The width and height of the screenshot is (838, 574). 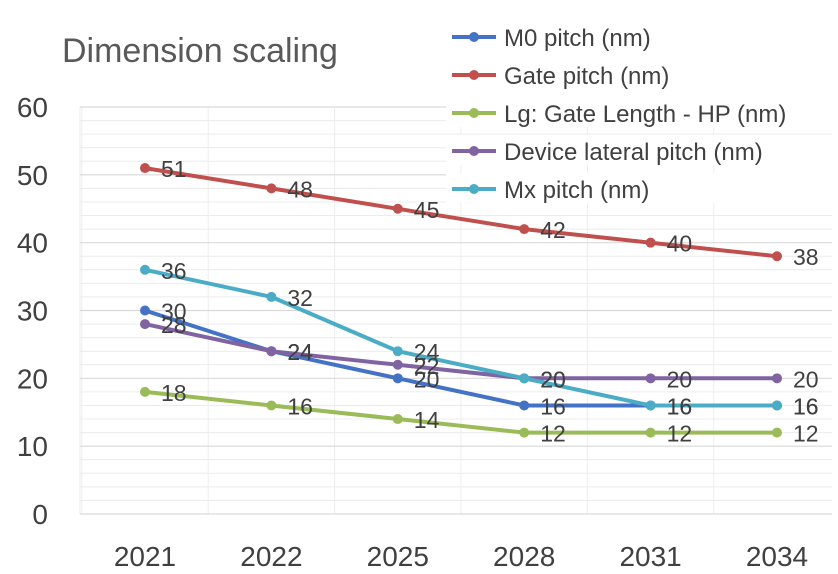 I want to click on data-label: 28, so click(x=174, y=325).